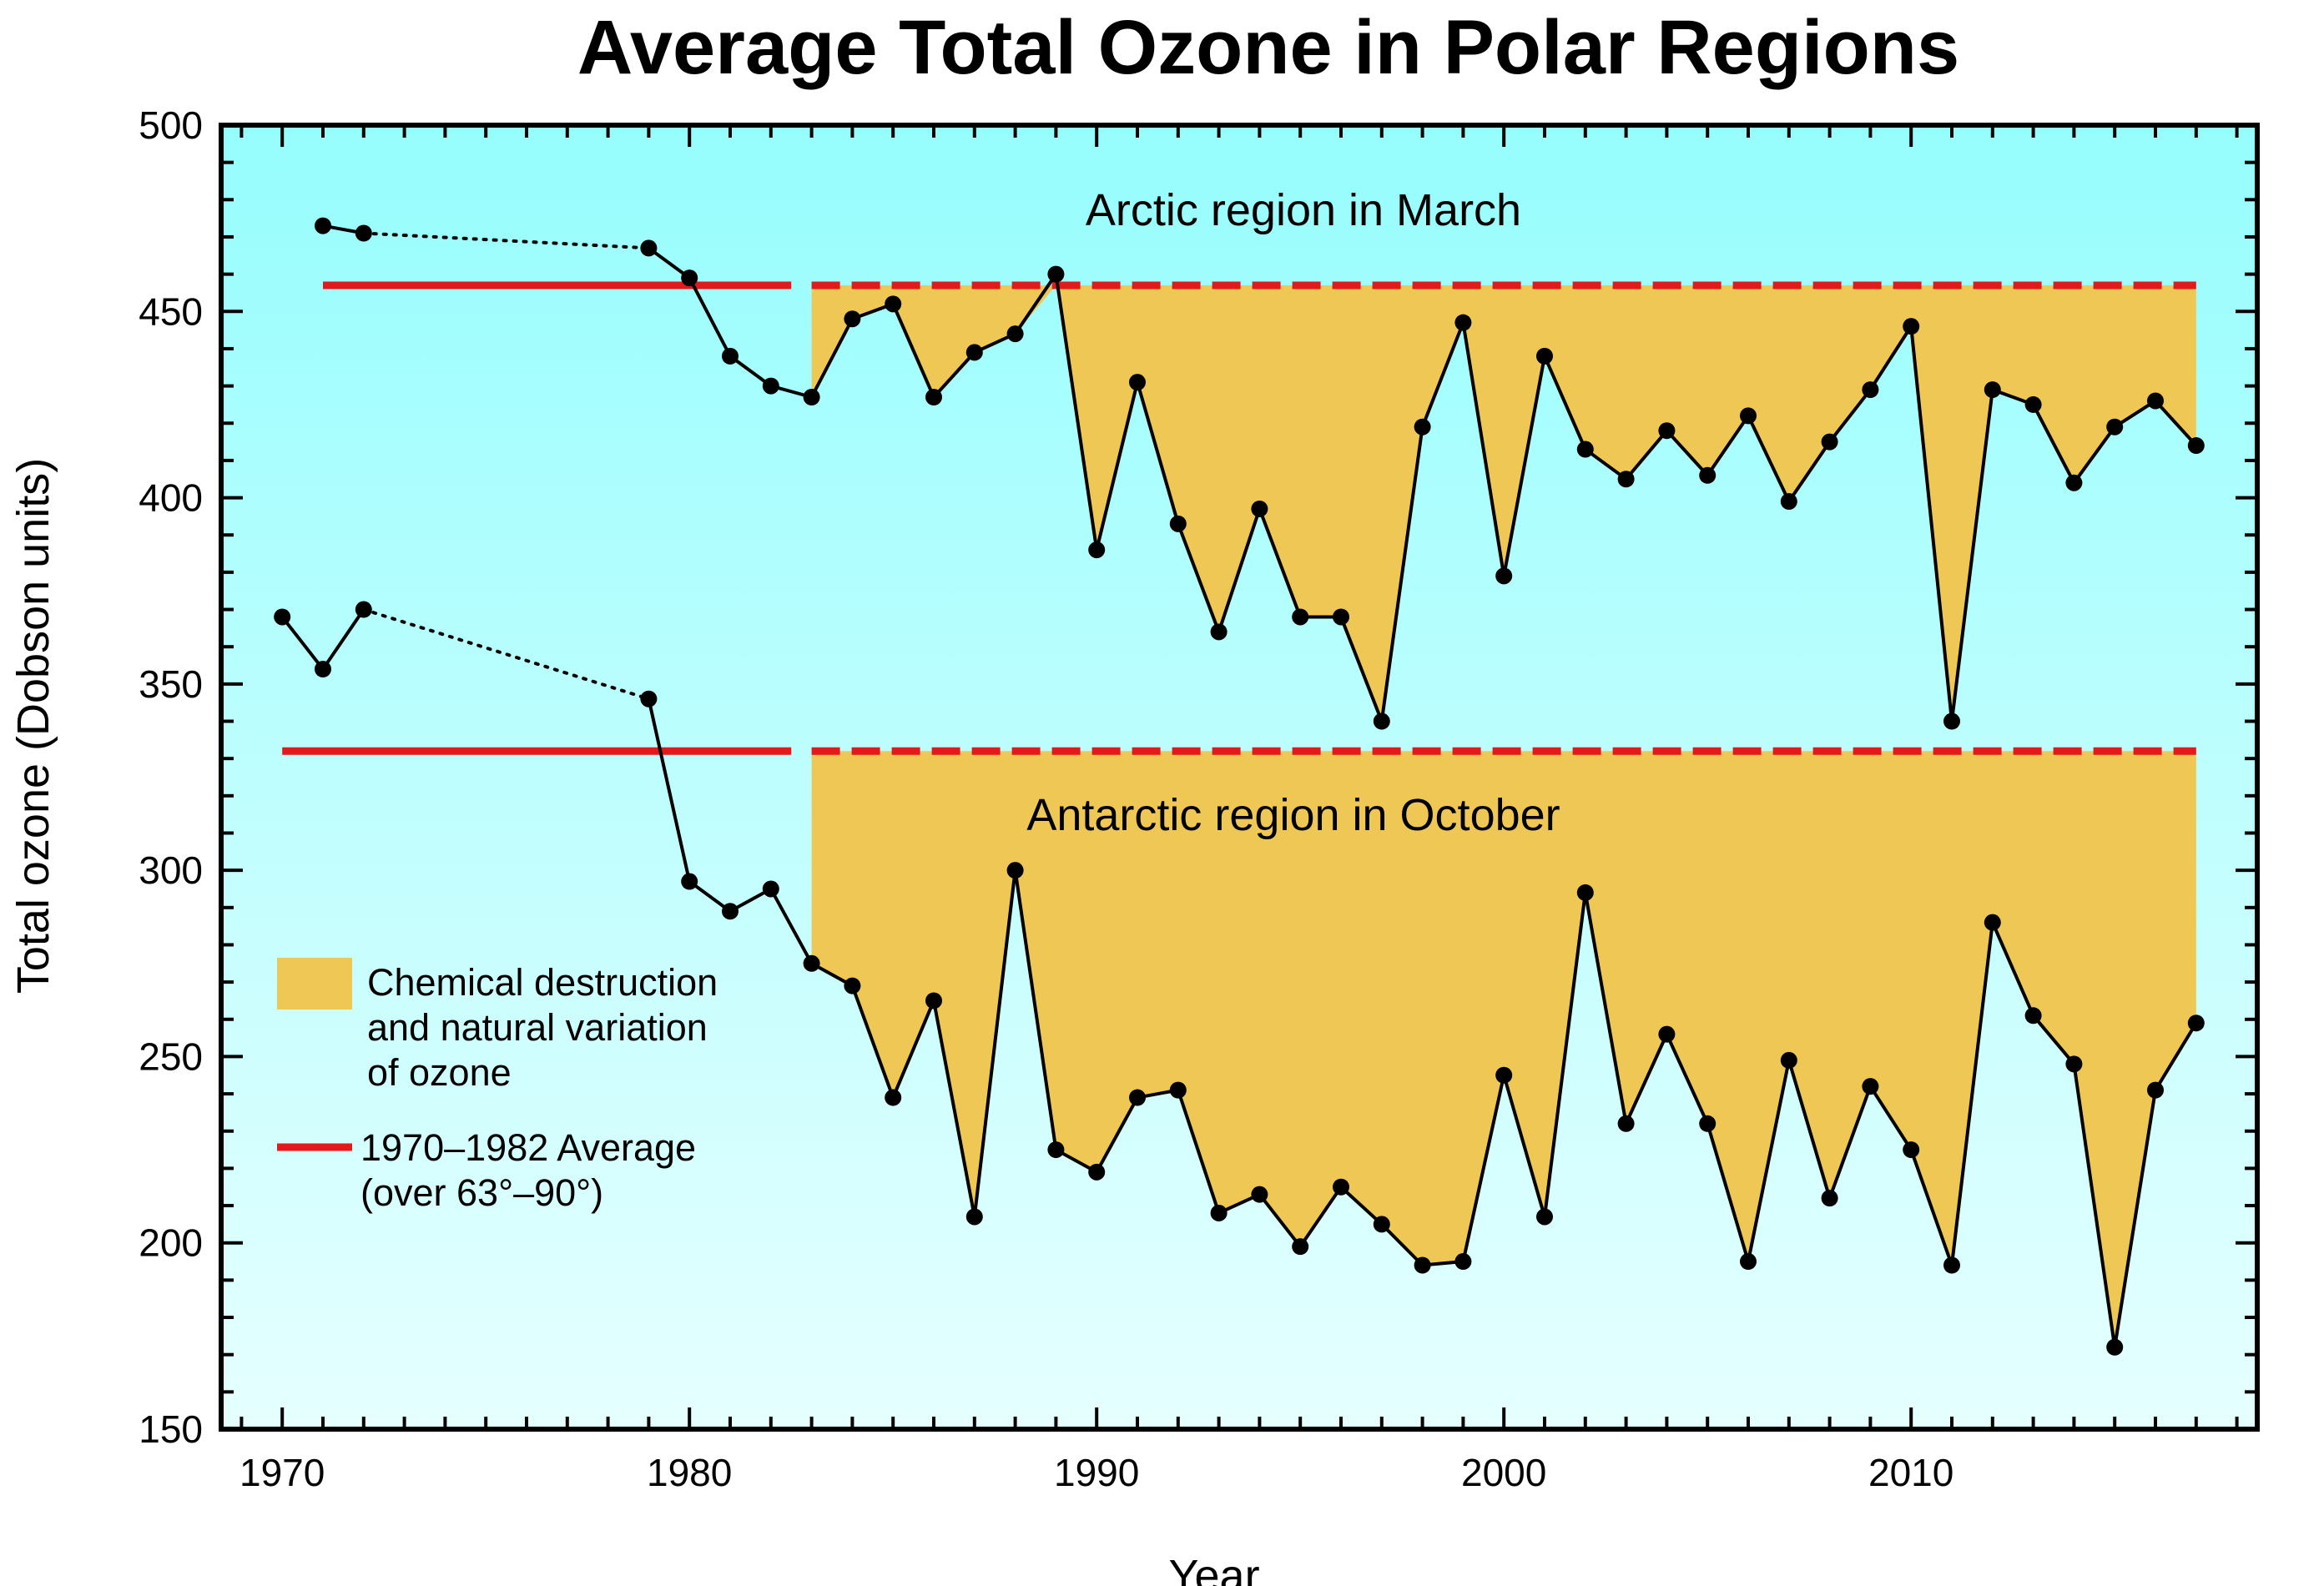  I want to click on y-tick-label-150: 150, so click(171, 1429).